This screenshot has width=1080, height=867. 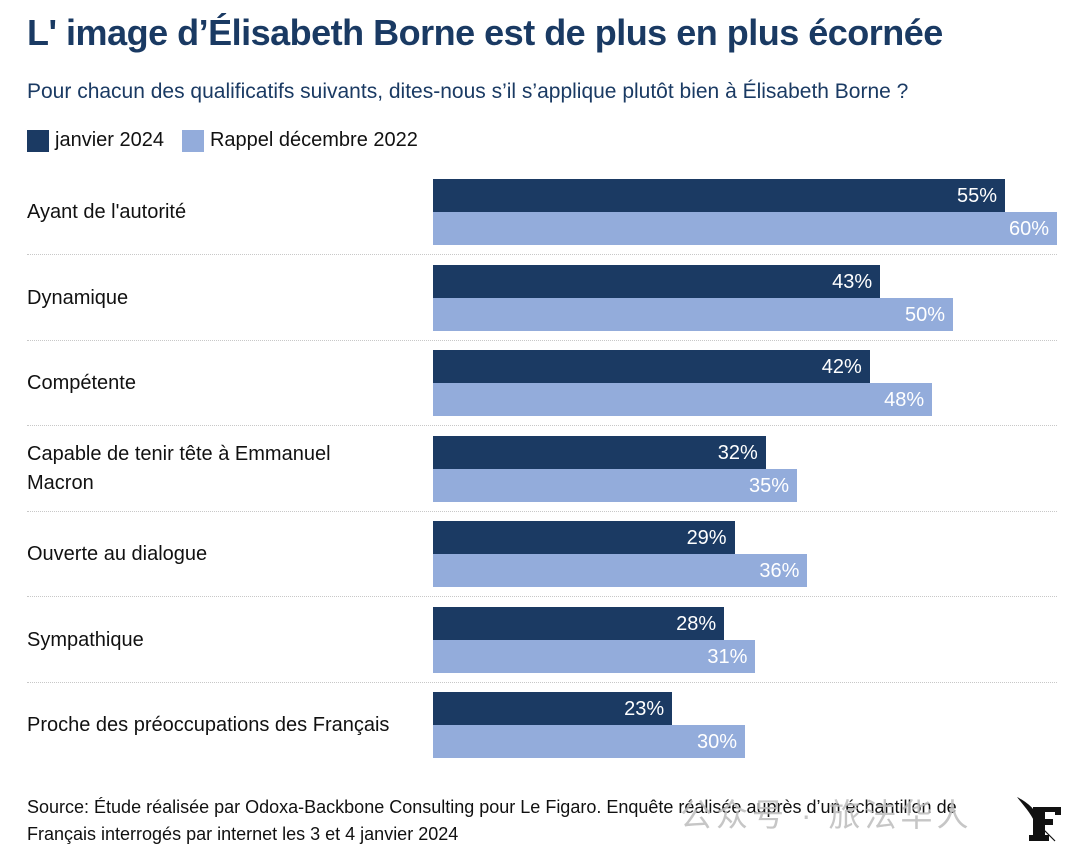 What do you see at coordinates (553, 708) in the screenshot?
I see `bar-janvier-2024: 23%` at bounding box center [553, 708].